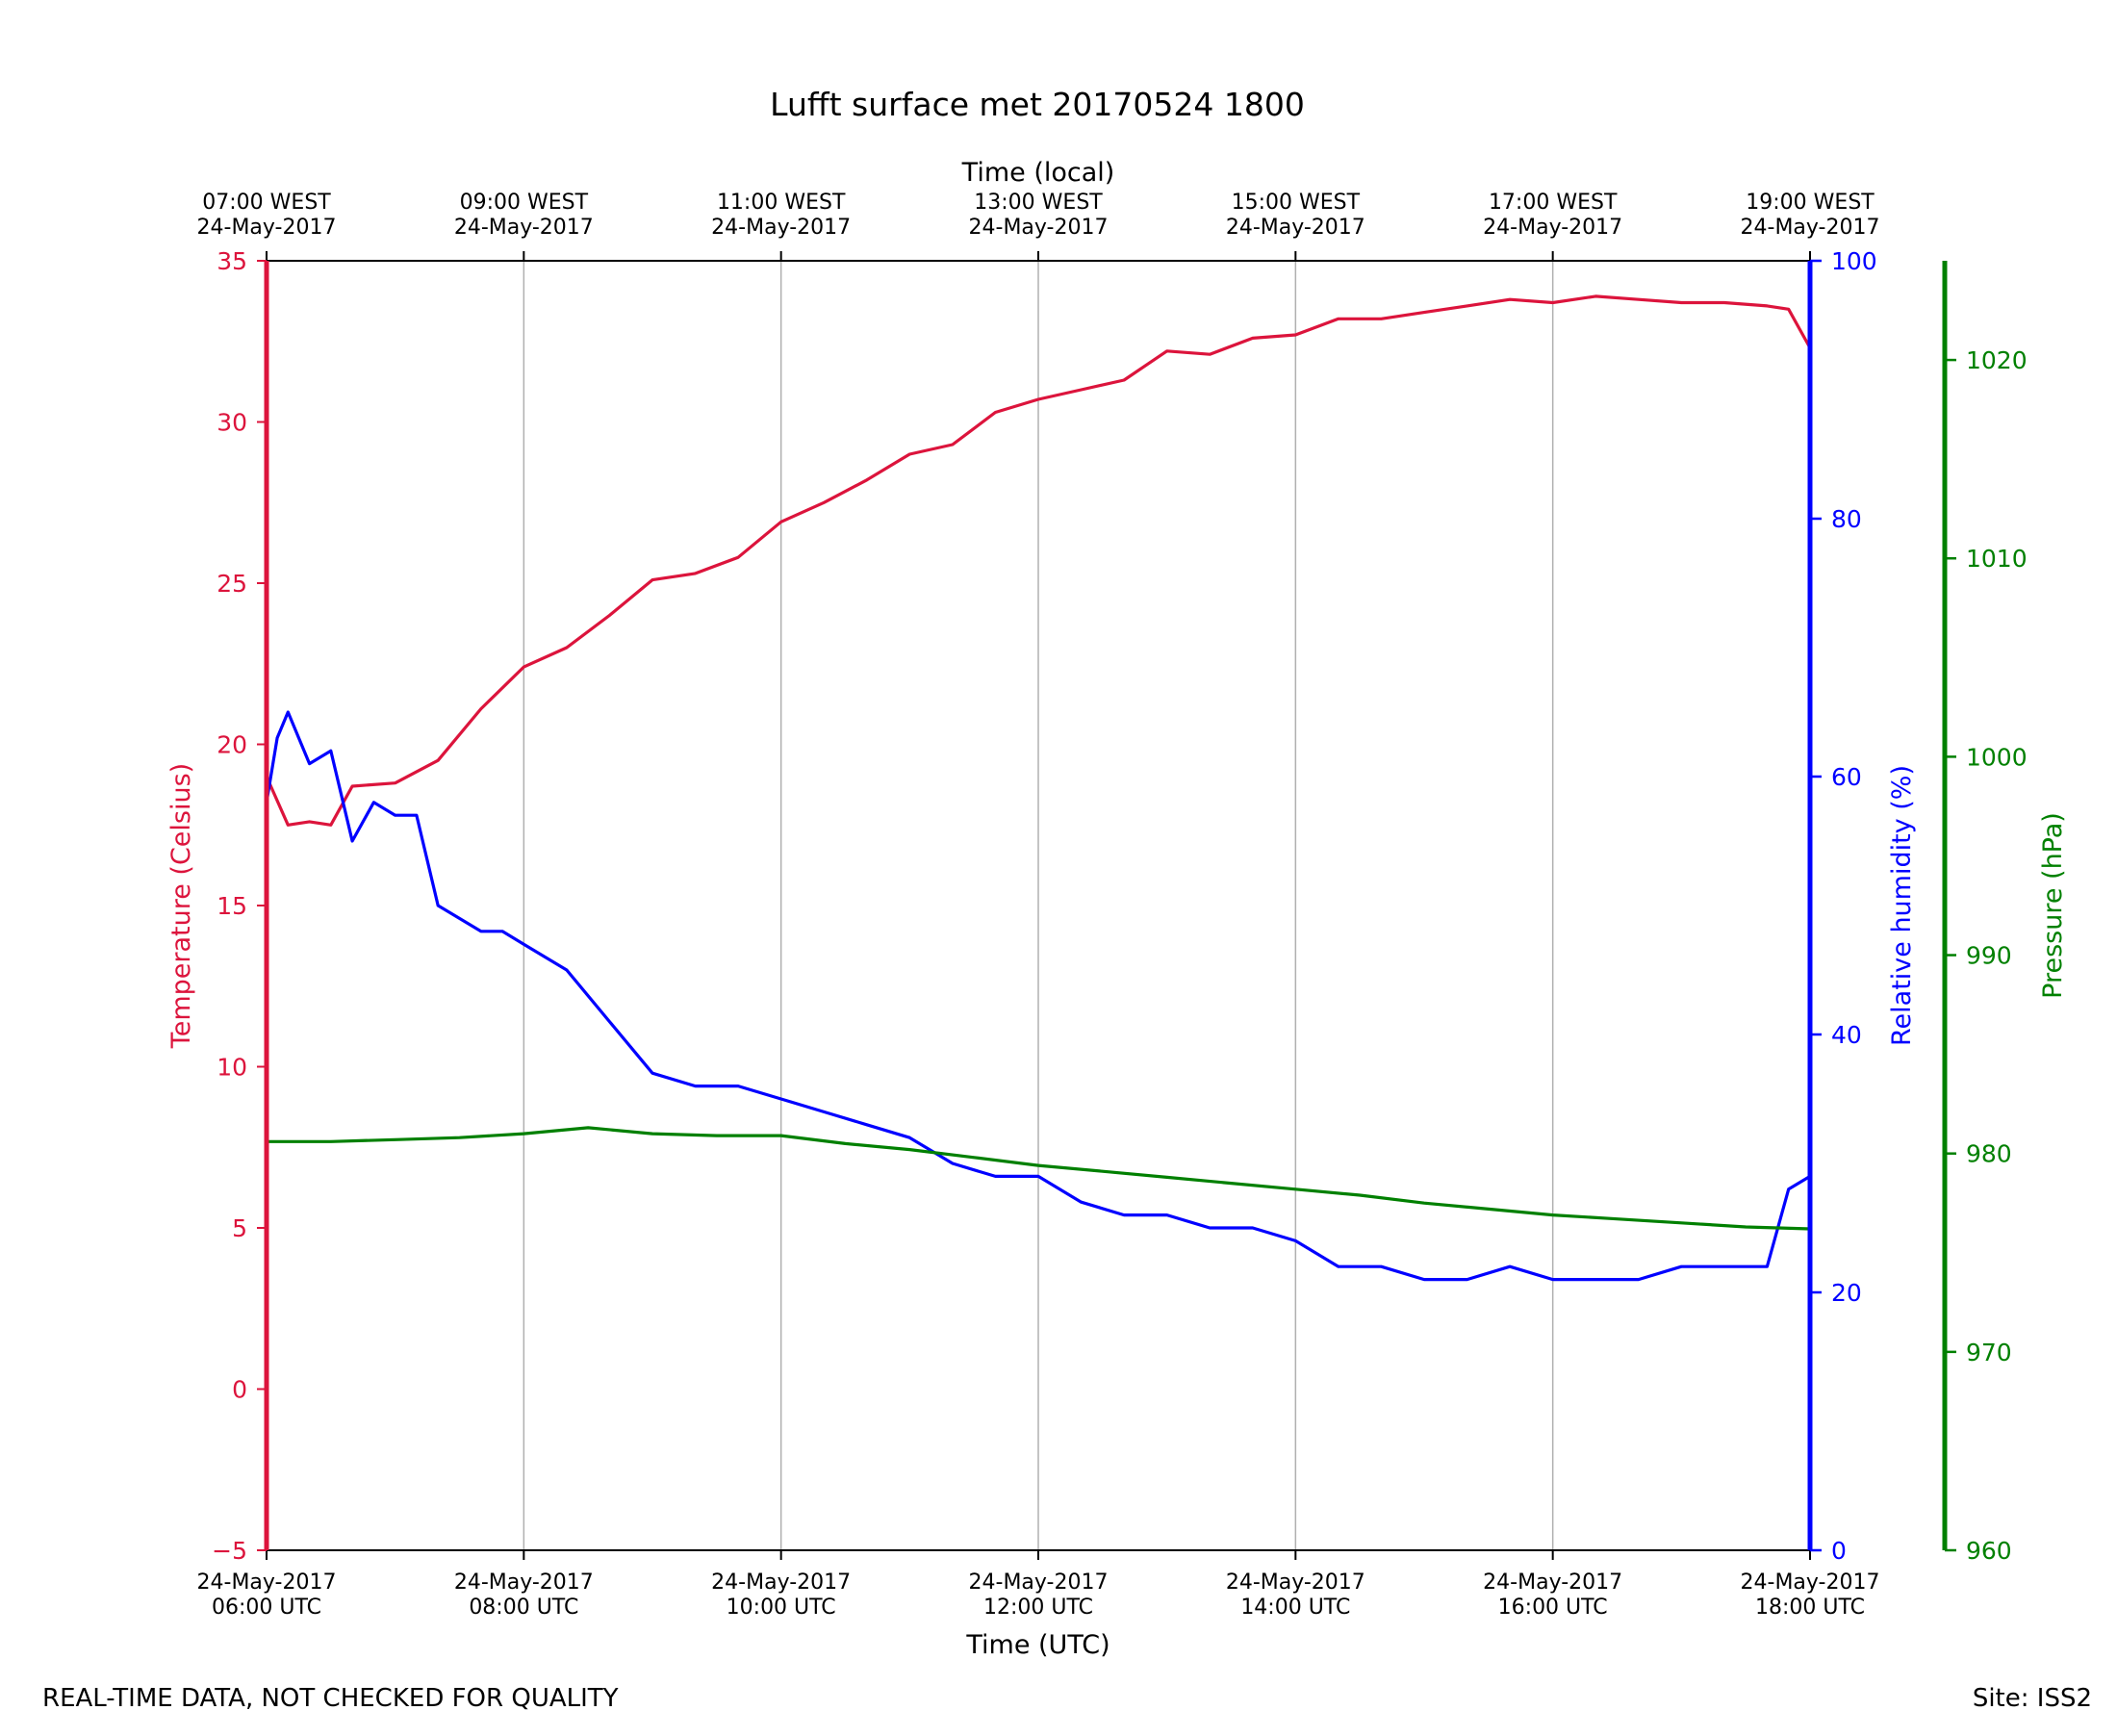  I want to click on quality-disclaimer: REAL-TIME DATA, NOT CHECKED FOR QUALITY, so click(330, 1698).